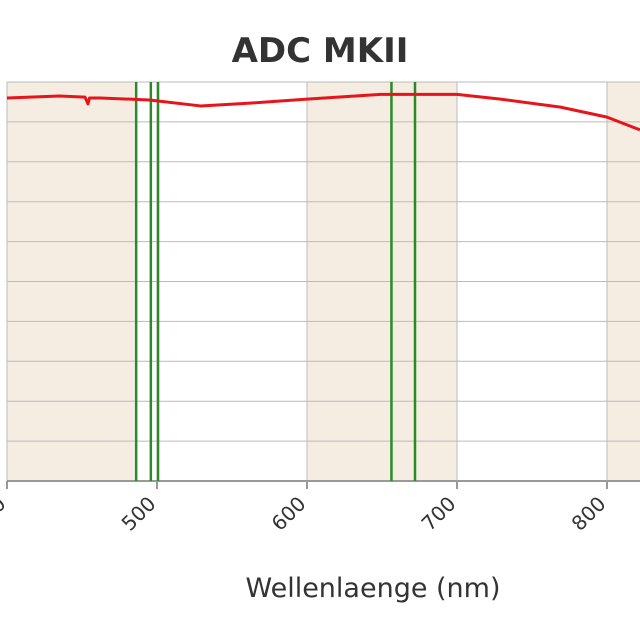  Describe the element at coordinates (139, 514) in the screenshot. I see `x-tick-label: 500` at that location.